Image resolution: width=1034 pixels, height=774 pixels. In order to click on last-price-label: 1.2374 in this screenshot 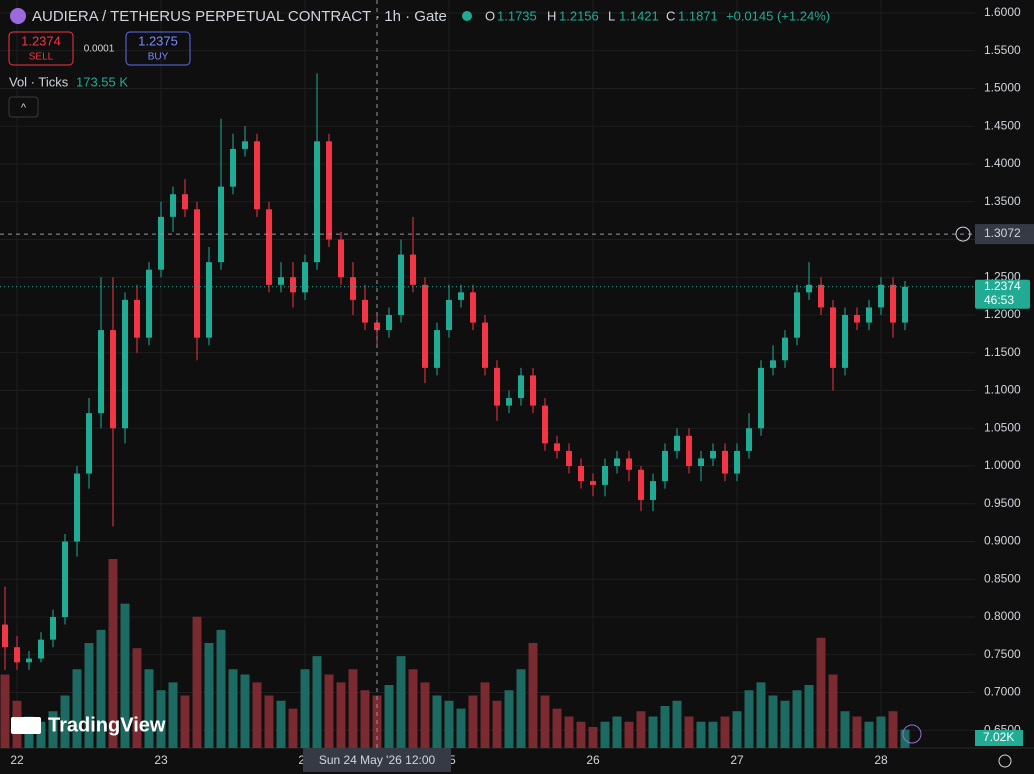, I will do `click(1002, 286)`.